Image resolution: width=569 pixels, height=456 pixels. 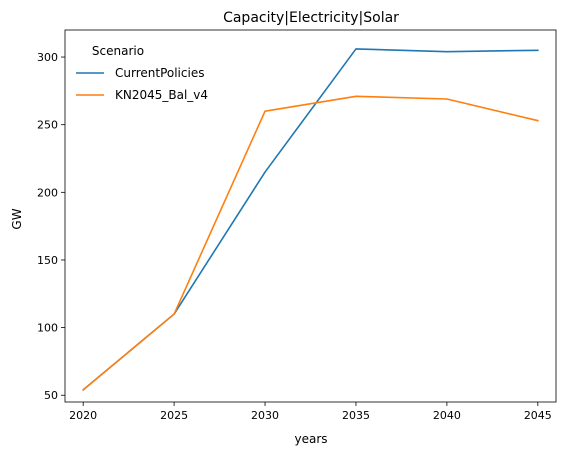 I want to click on x-tick-label-2025: 2025, so click(x=174, y=415).